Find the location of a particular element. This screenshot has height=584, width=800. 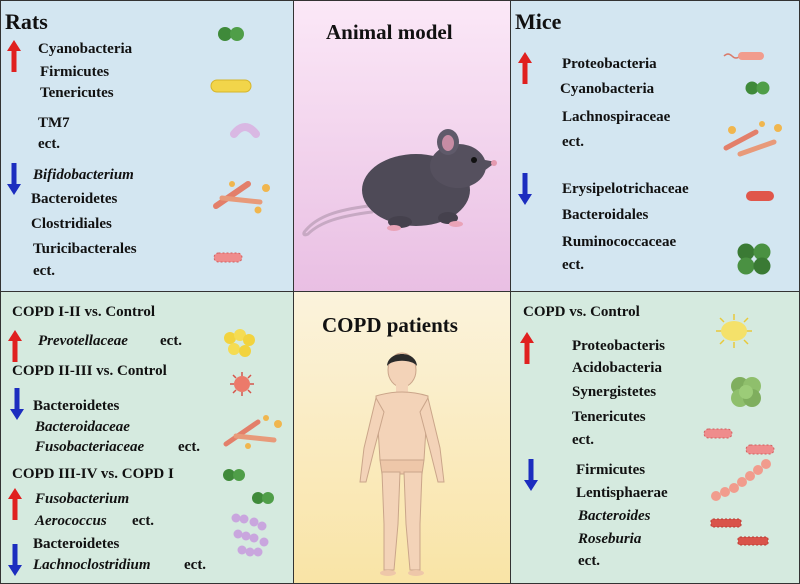

taxon-item: Acidobacteria is located at coordinates (617, 368).